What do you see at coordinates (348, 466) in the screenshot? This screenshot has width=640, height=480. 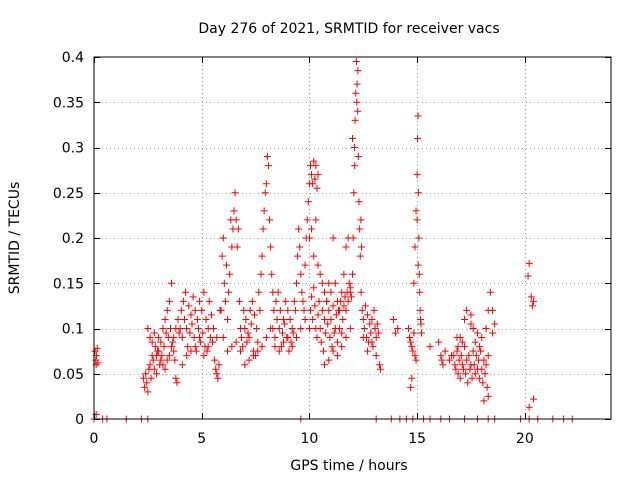 I see `x-axis-title: GPS time / hours` at bounding box center [348, 466].